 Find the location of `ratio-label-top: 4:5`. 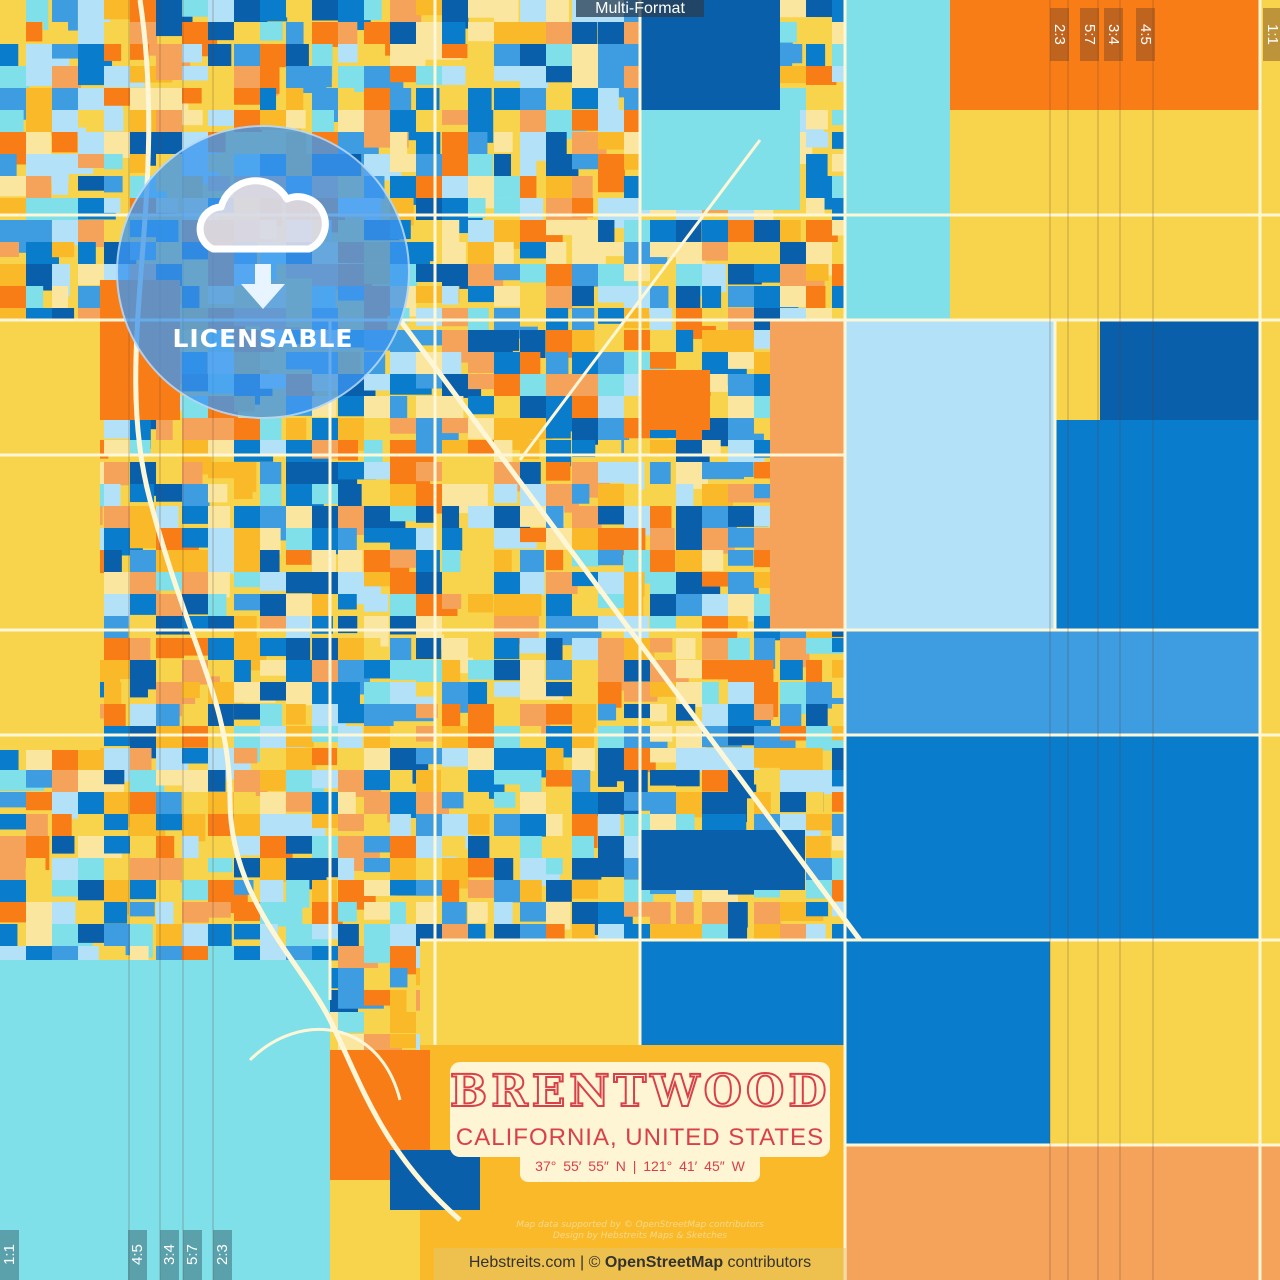

ratio-label-top: 4:5 is located at coordinates (1145, 34).